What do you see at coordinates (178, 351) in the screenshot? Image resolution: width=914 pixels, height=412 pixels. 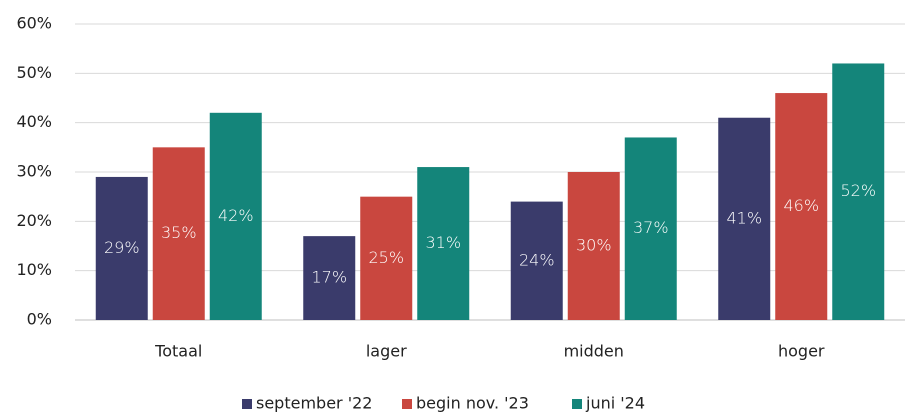 I see `x-tick-label: Totaal` at bounding box center [178, 351].